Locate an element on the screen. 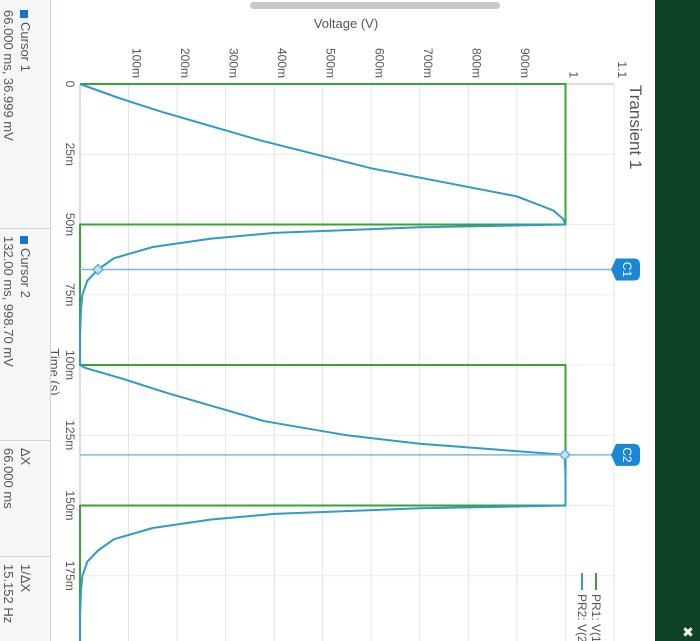  side-panel is located at coordinates (677, 320).